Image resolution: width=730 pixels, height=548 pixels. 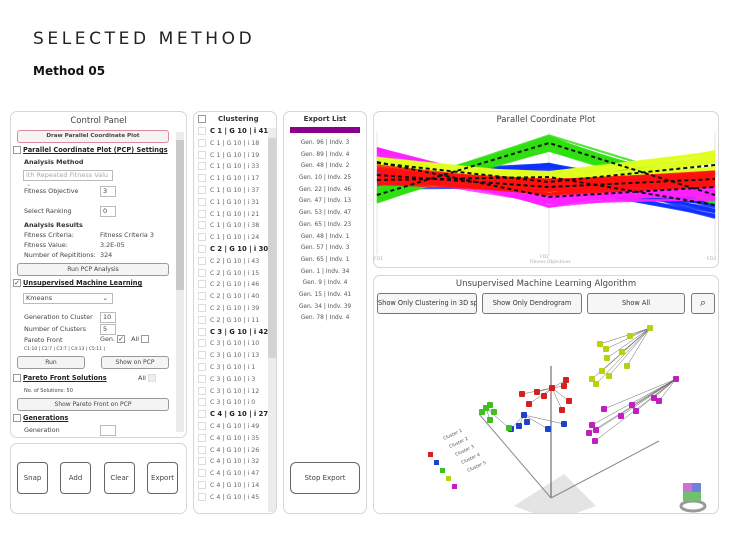 What do you see at coordinates (233, 250) in the screenshot?
I see `cluster-list-item: C 2 | G 10 | i 30` at bounding box center [233, 250].